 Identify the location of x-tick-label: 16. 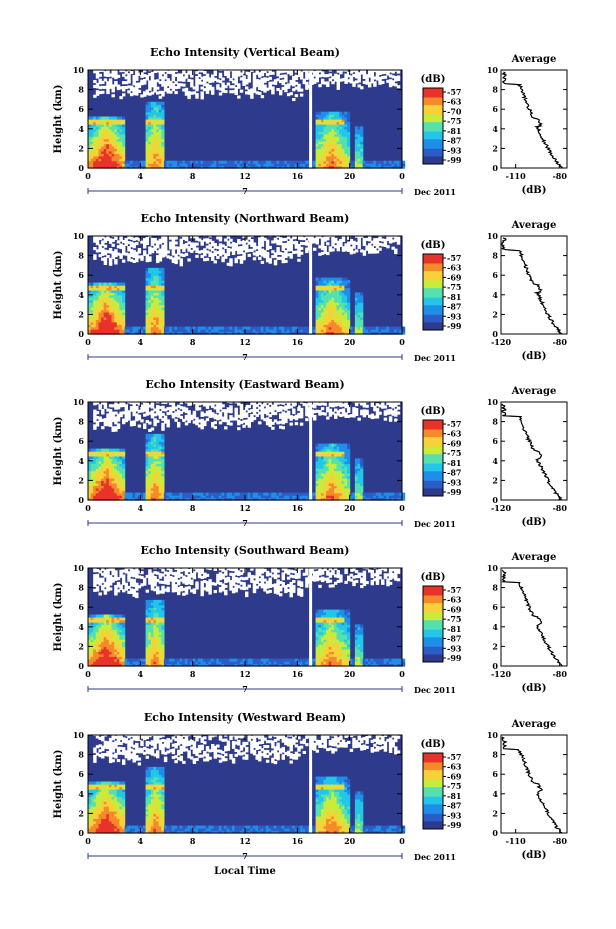
(298, 176).